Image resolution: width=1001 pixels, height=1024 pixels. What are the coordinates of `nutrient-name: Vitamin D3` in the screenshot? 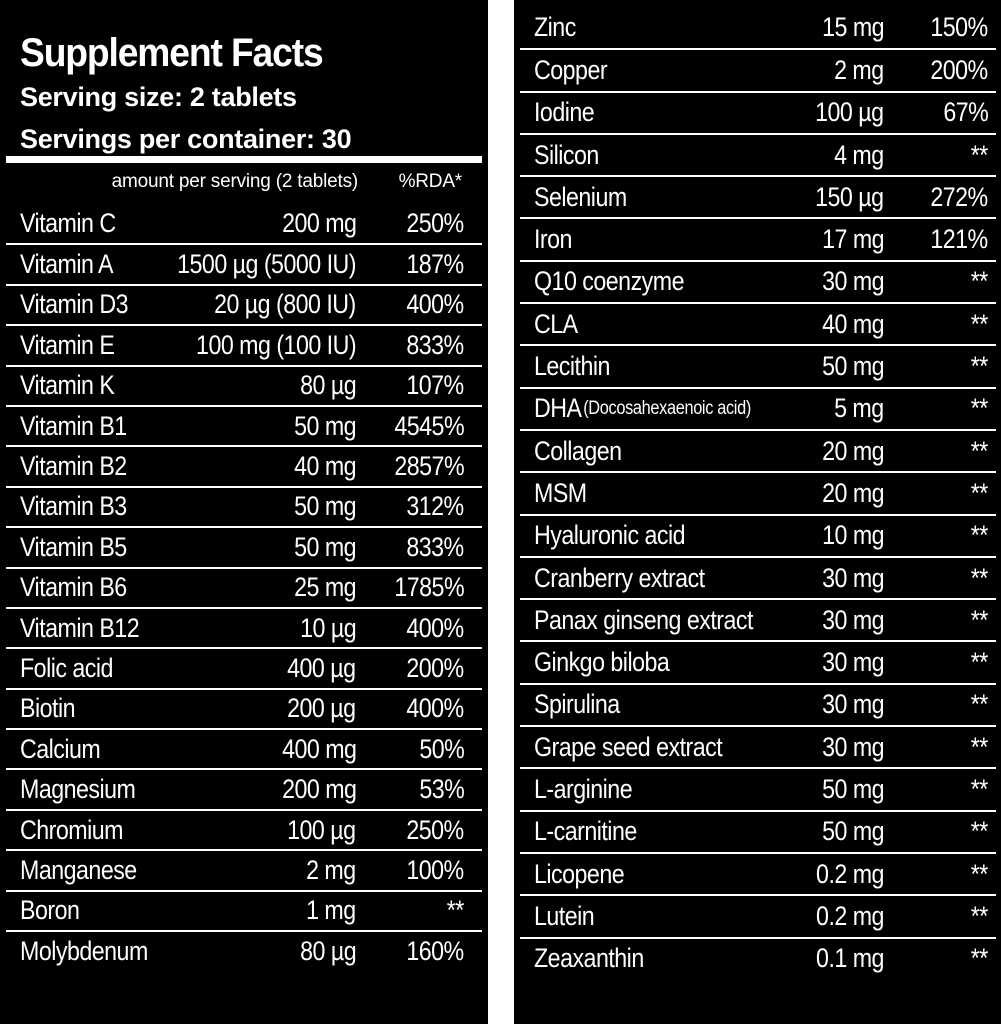 It's located at (74, 305).